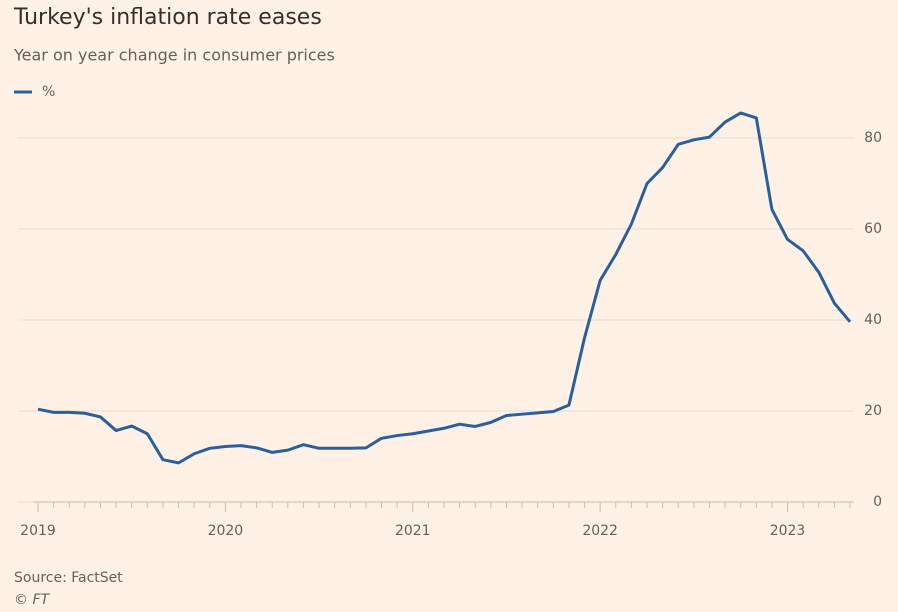  Describe the element at coordinates (873, 411) in the screenshot. I see `y-tick-label: 20` at that location.